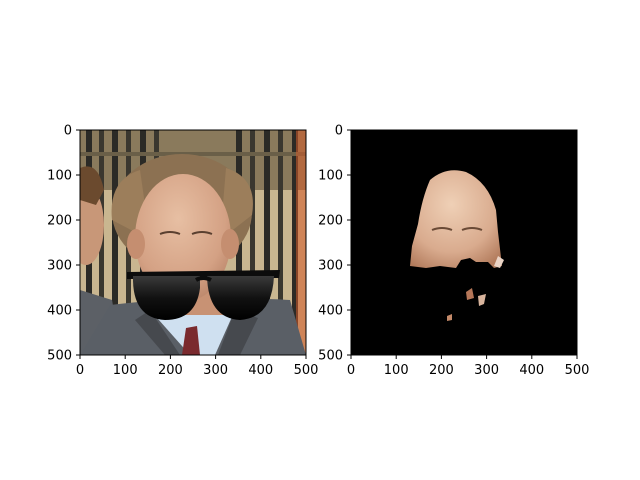  What do you see at coordinates (486, 370) in the screenshot?
I see `right-x-tick-label-3: 300` at bounding box center [486, 370].